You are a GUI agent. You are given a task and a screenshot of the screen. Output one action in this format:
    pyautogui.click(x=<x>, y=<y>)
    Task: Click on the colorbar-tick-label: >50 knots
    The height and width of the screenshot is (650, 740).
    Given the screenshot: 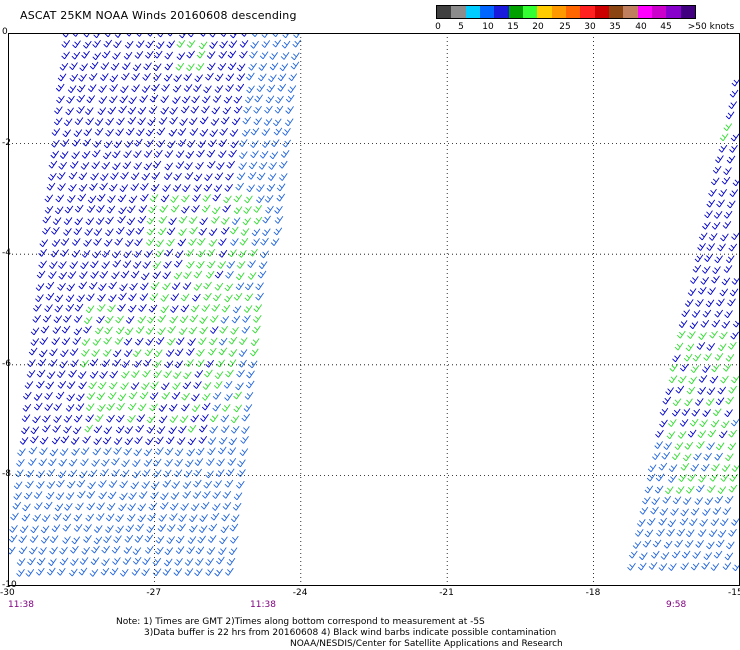 What is the action you would take?
    pyautogui.click(x=711, y=27)
    